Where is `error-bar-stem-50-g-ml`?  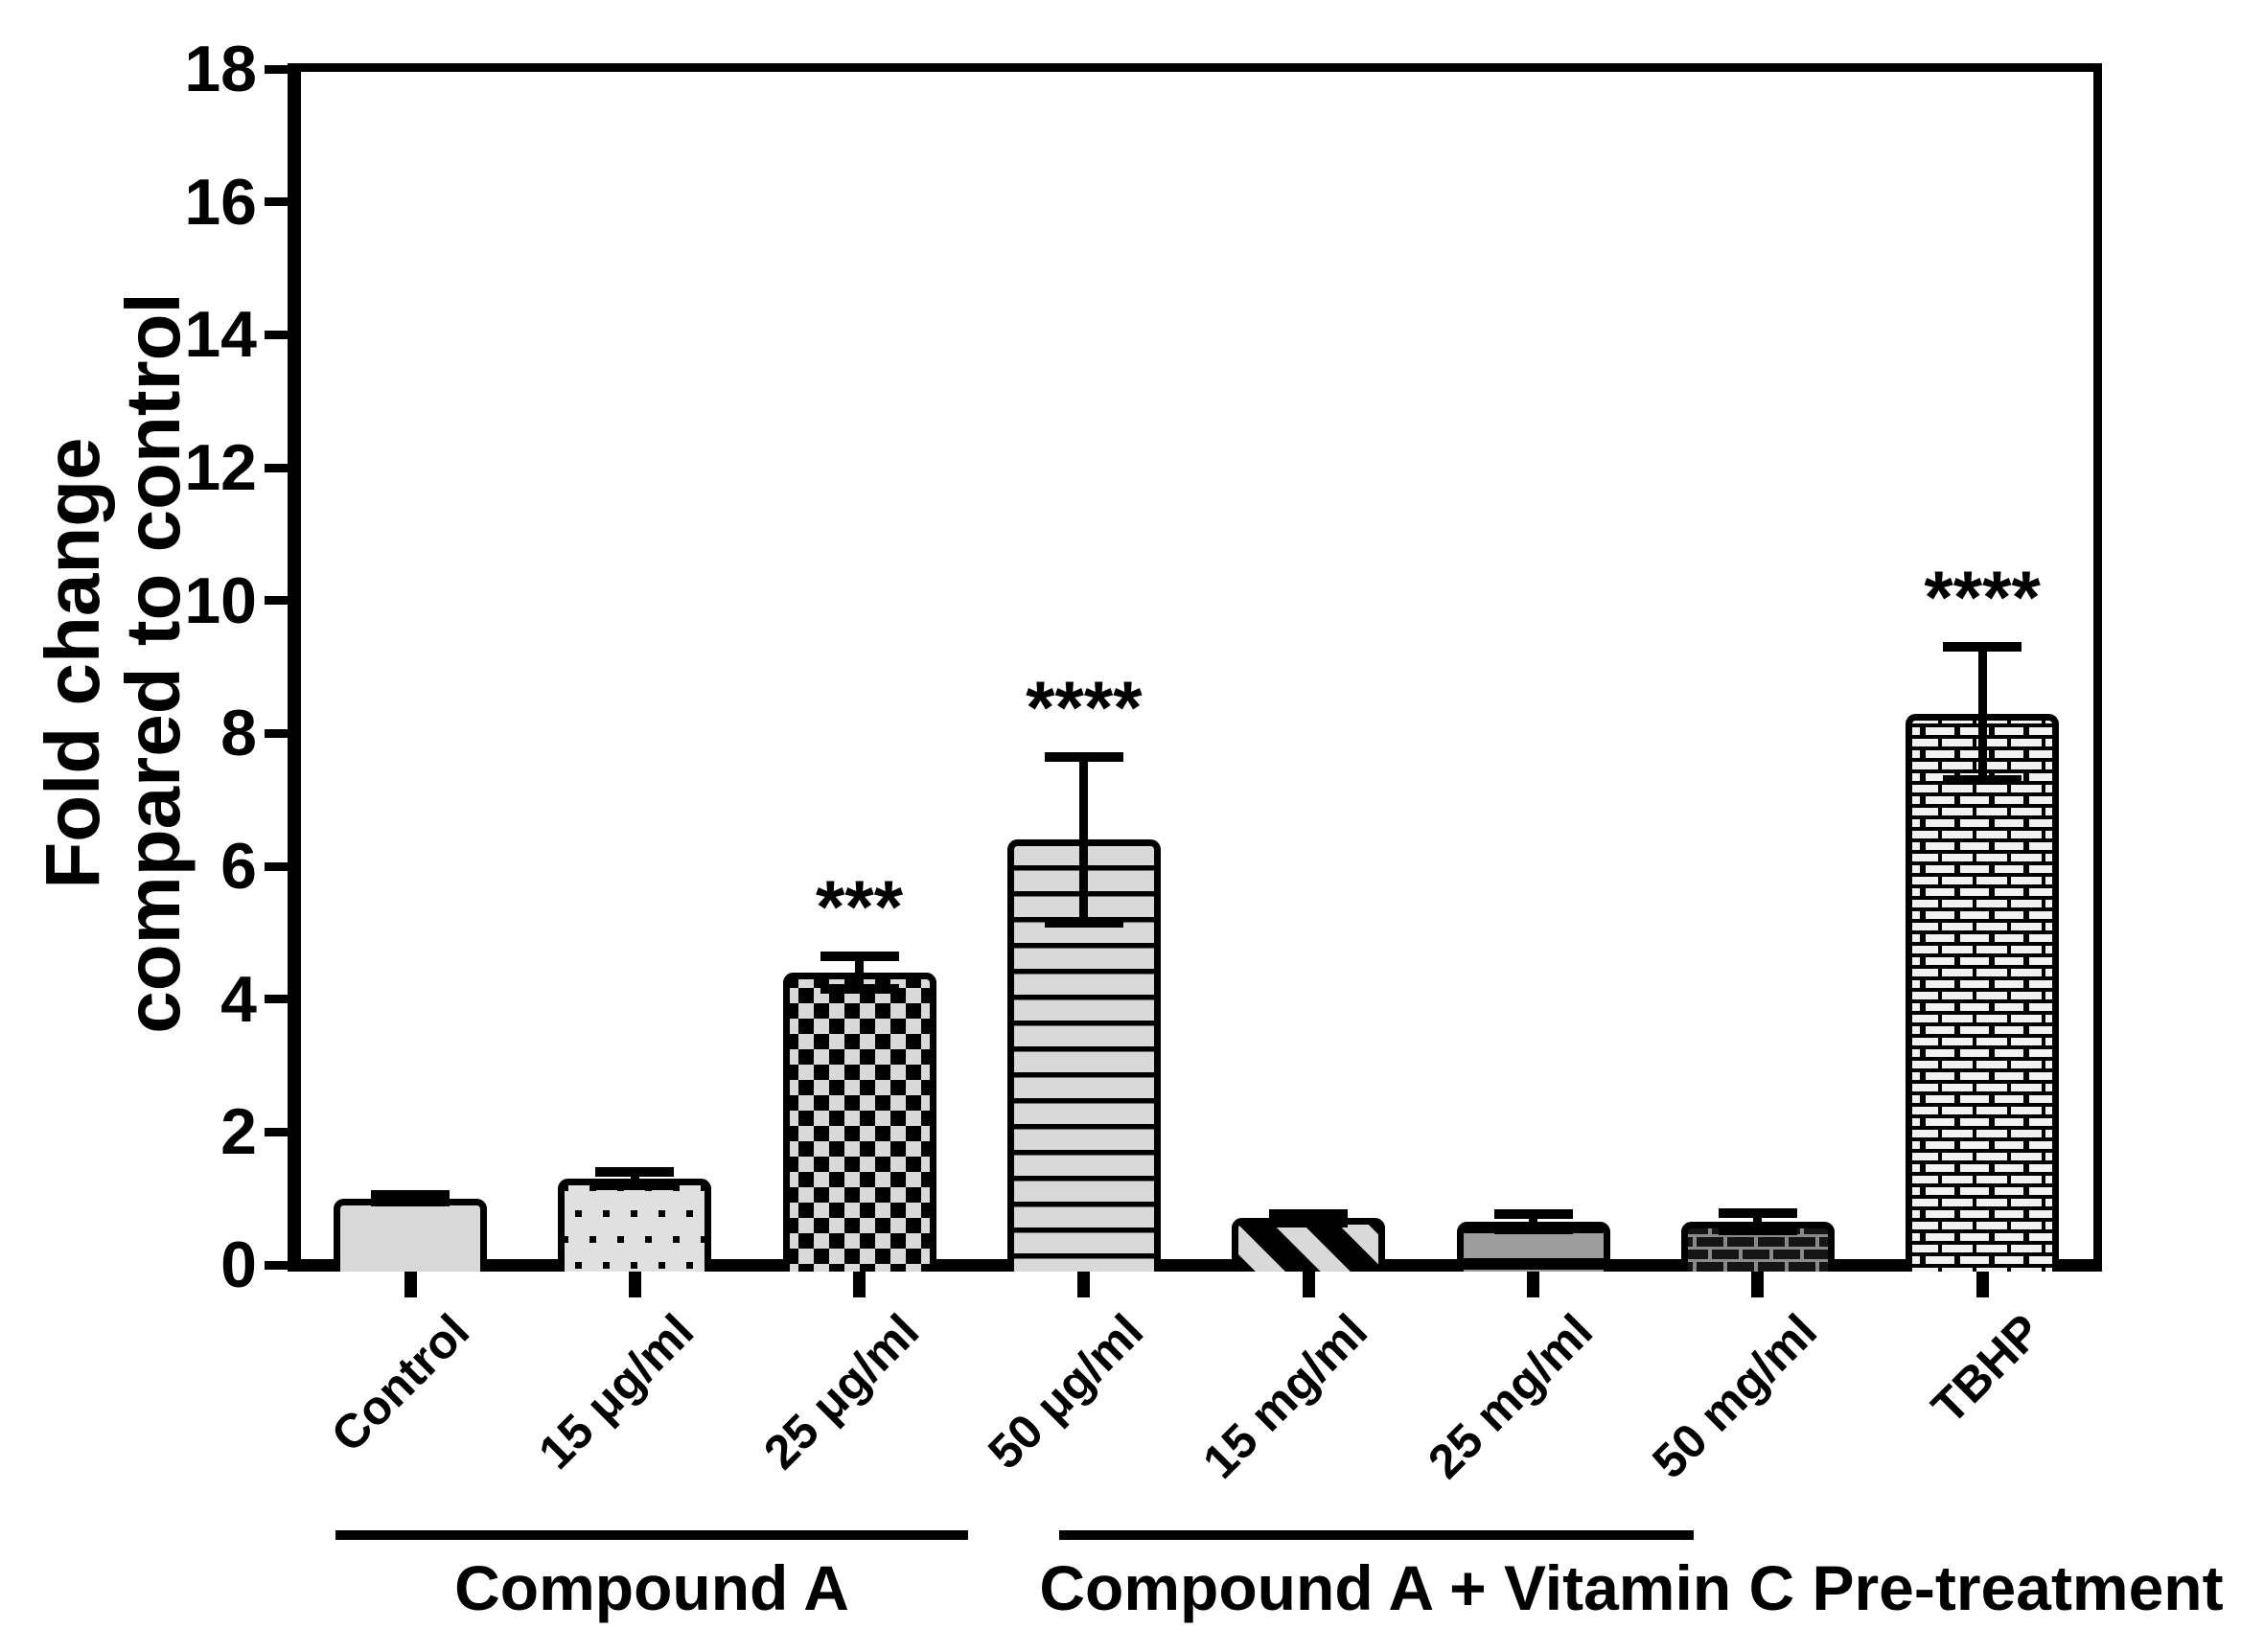 error-bar-stem-50-g-ml is located at coordinates (1084, 839).